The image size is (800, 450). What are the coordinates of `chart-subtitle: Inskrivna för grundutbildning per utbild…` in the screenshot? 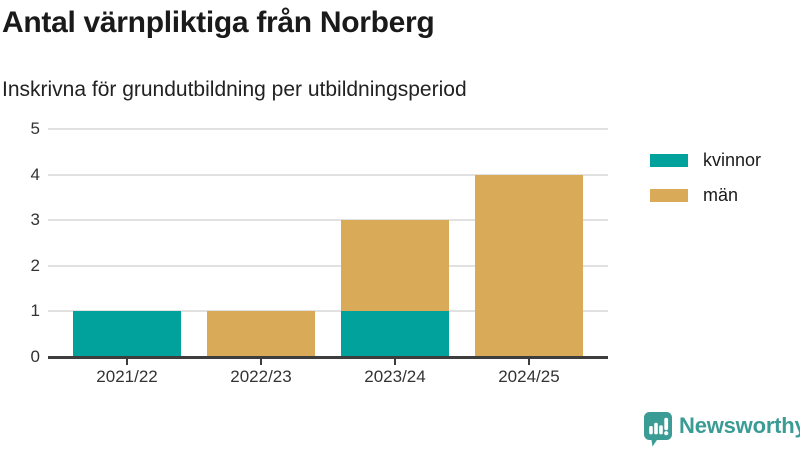 It's located at (234, 89).